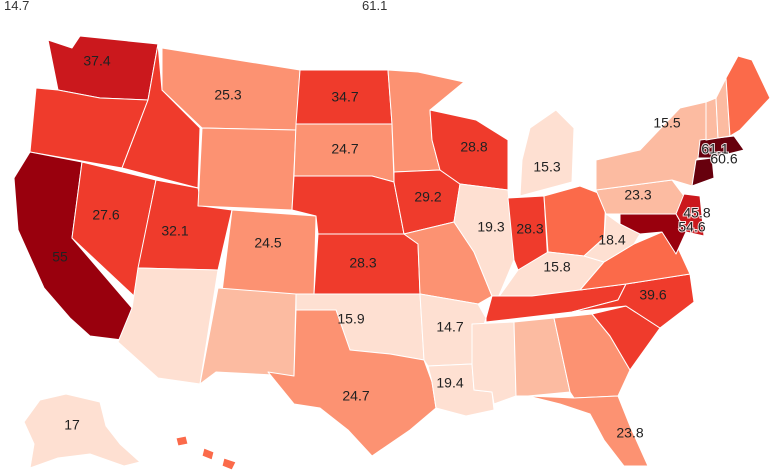  What do you see at coordinates (653, 234) in the screenshot?
I see `state-md` at bounding box center [653, 234].